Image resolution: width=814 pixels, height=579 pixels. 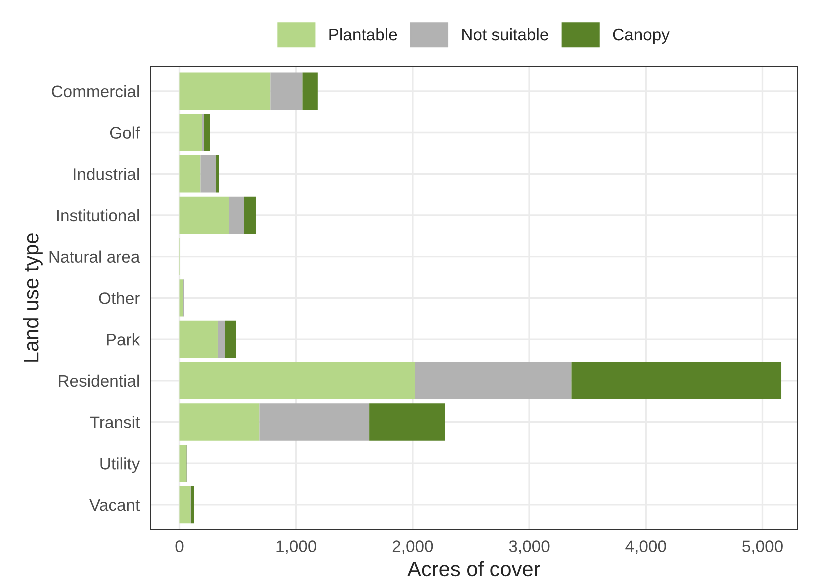 I want to click on y-axis-title: Land use type, so click(x=33, y=298).